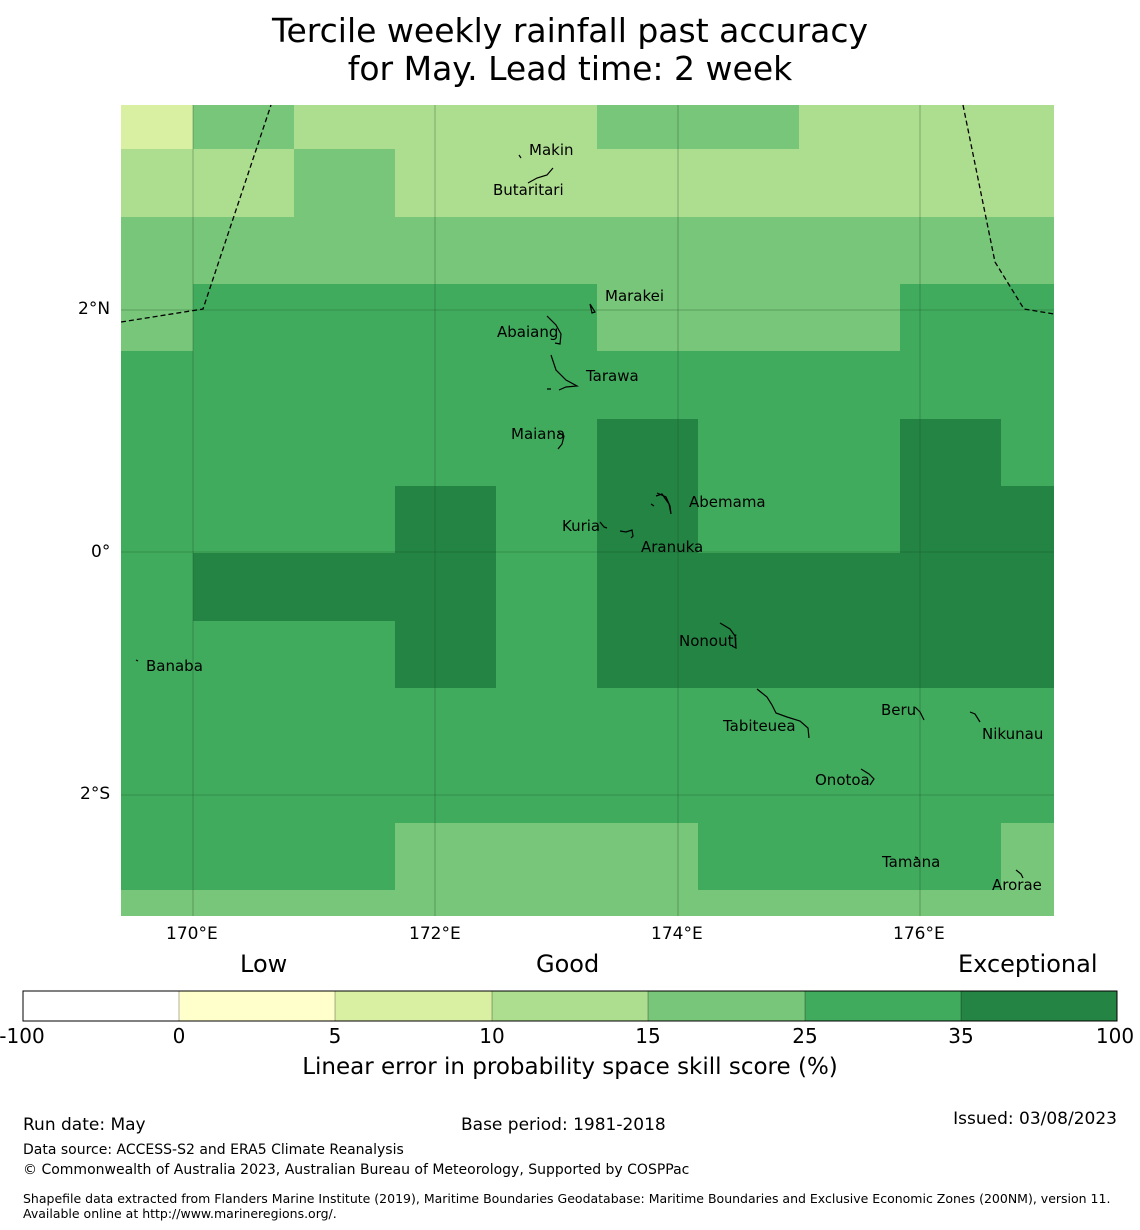 The image size is (1140, 1230). What do you see at coordinates (1017, 885) in the screenshot?
I see `island-label-arorae: Arorae` at bounding box center [1017, 885].